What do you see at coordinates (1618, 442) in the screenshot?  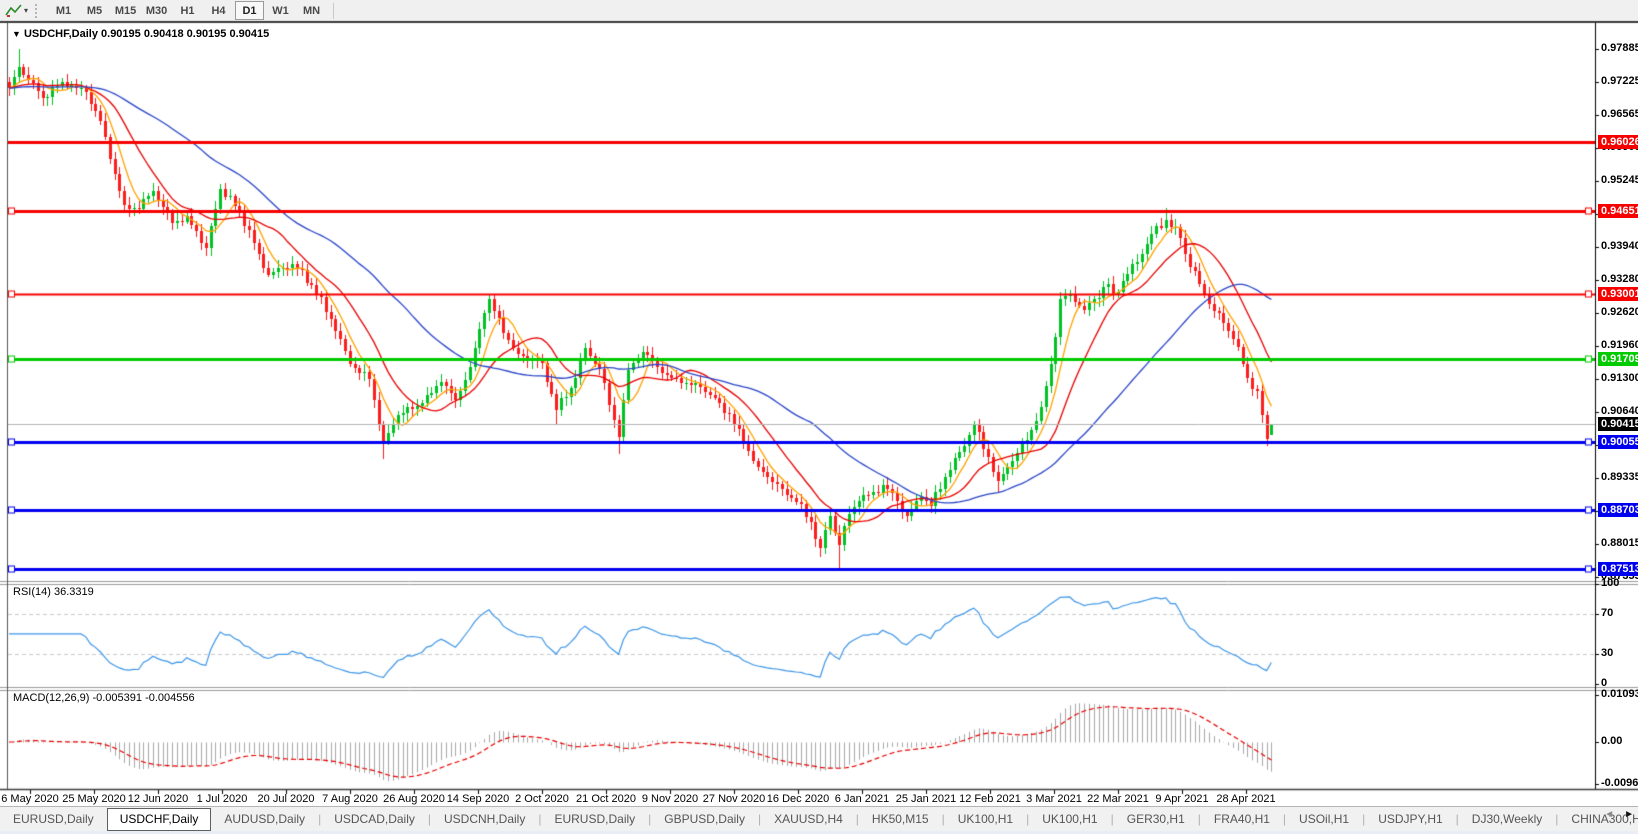 I see `hline-price-tag: 0.90055` at bounding box center [1618, 442].